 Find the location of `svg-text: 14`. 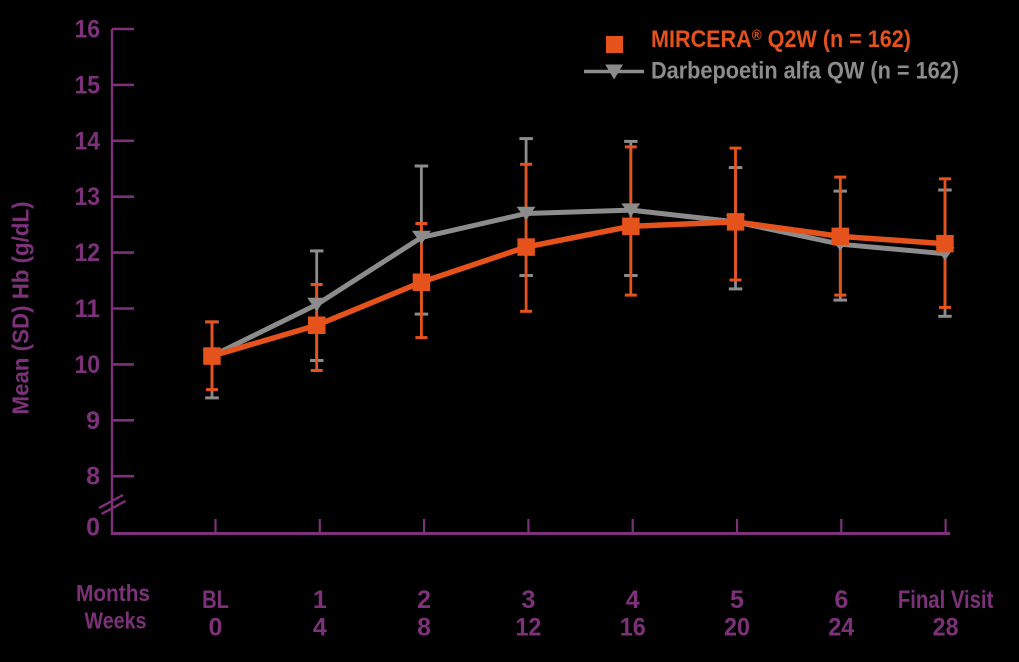

svg-text: 14 is located at coordinates (88, 141).